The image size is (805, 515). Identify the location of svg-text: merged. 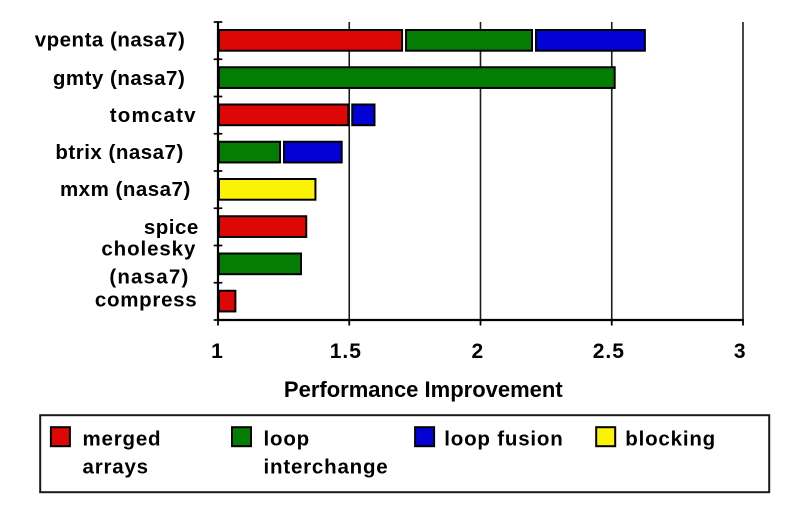
(122, 438).